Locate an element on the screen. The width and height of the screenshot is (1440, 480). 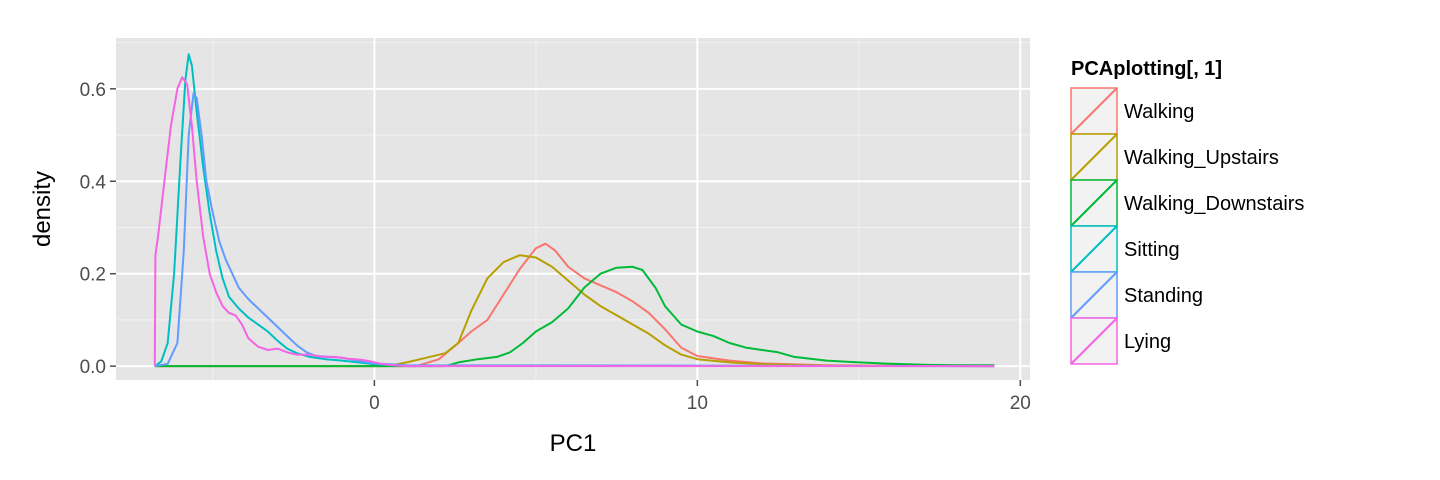
legend-item-walking-upstairs: Walking_Upstairs is located at coordinates (1174, 157).